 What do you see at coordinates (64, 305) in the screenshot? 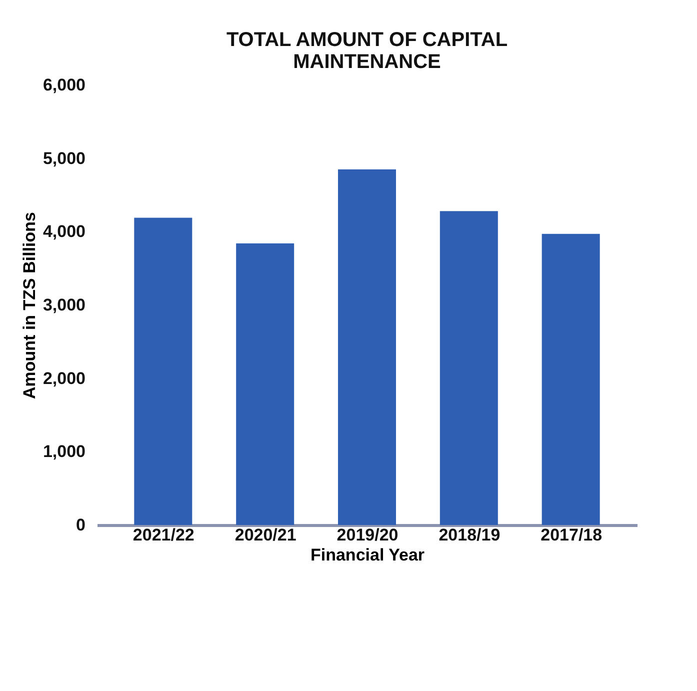
I see `y-tick-label: 3,000` at bounding box center [64, 305].